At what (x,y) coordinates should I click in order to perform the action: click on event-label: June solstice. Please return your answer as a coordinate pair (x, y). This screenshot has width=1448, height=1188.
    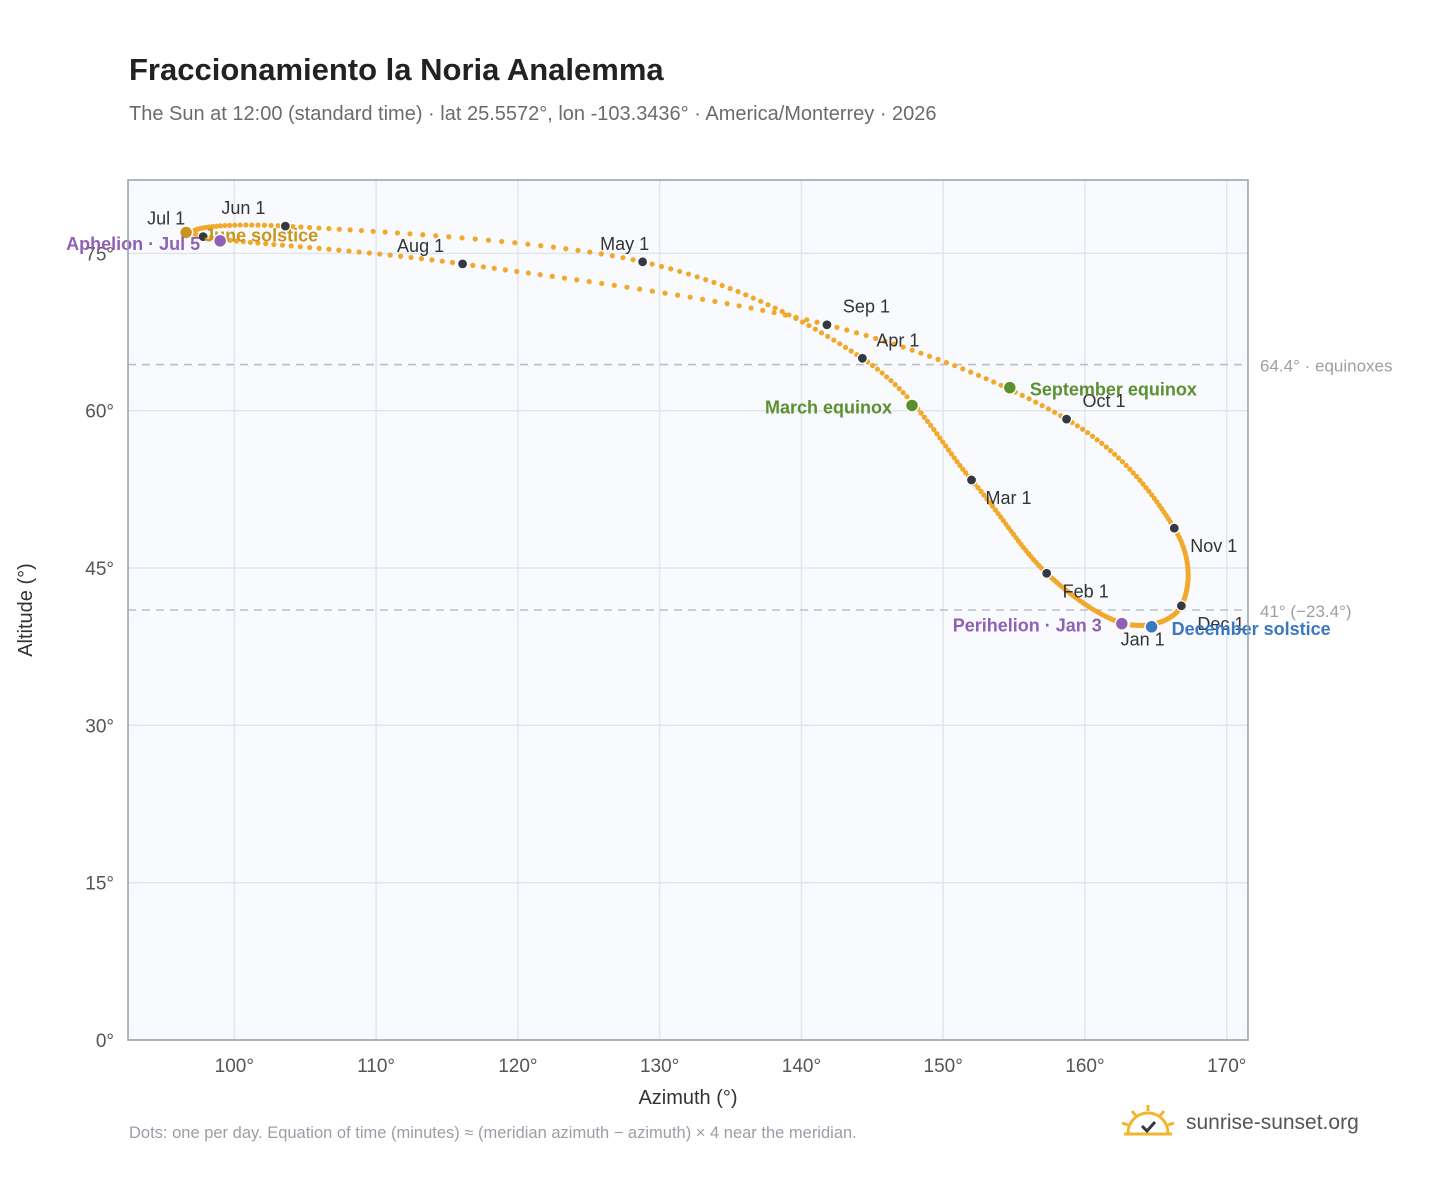
    Looking at the image, I should click on (261, 235).